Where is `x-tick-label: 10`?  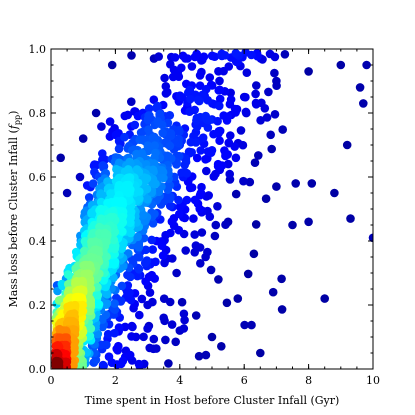 x-tick-label: 10 is located at coordinates (373, 380).